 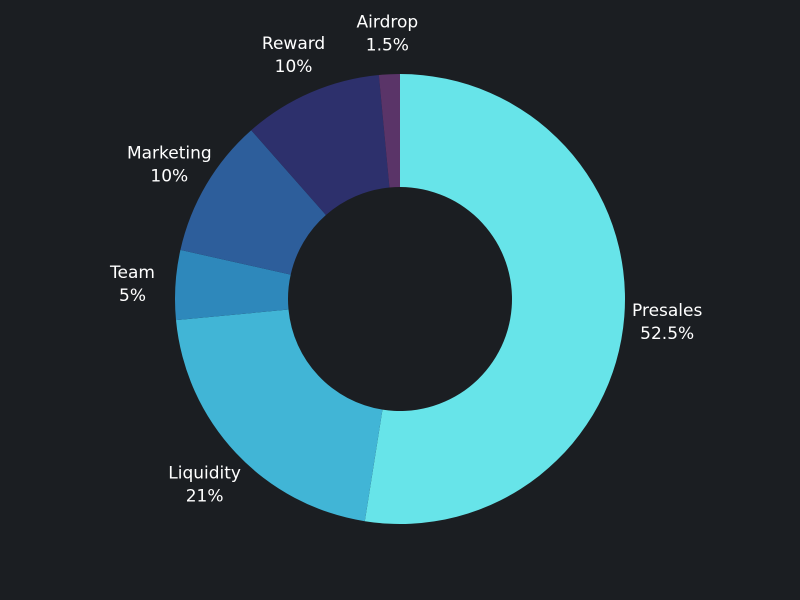 I want to click on slice-marketing, so click(x=253, y=202).